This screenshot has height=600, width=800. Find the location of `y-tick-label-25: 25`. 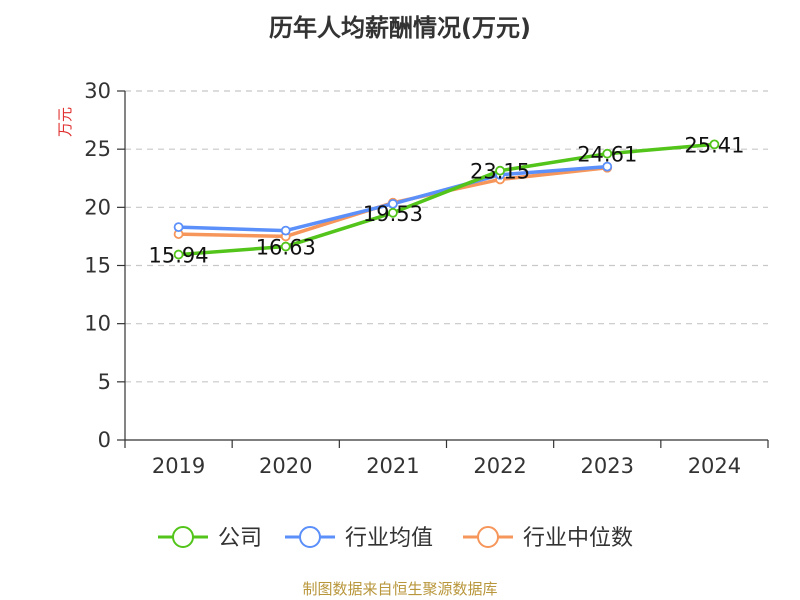

y-tick-label-25: 25 is located at coordinates (97, 149).